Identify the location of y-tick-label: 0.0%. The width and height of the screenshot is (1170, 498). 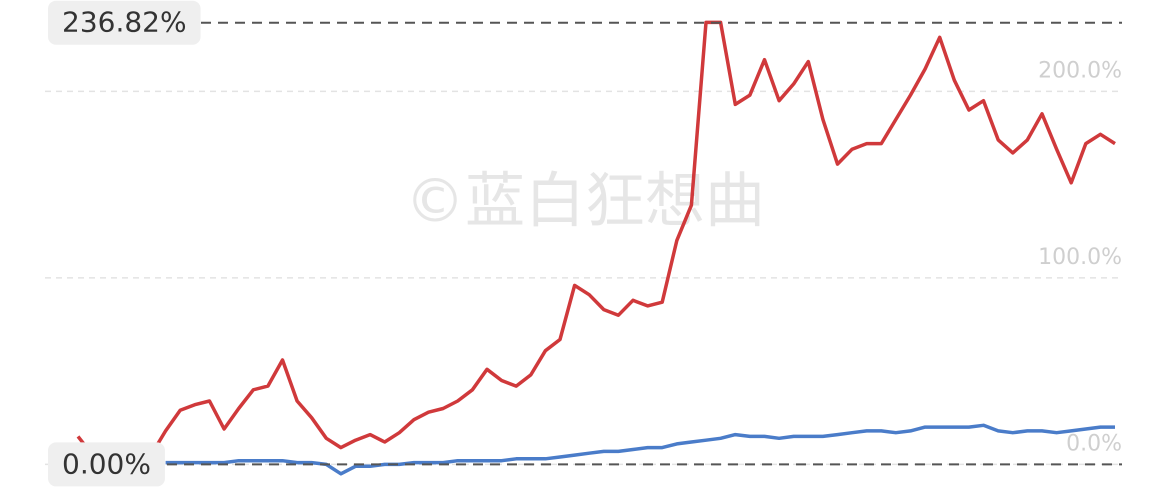
(1094, 443).